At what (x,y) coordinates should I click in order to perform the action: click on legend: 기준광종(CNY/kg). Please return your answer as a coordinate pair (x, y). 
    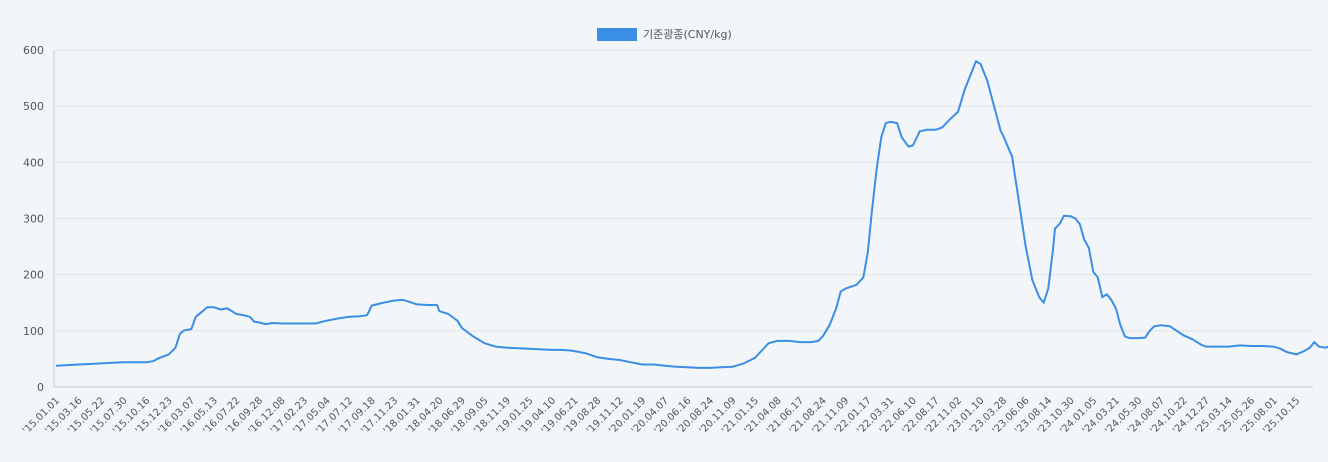
    Looking at the image, I should click on (664, 34).